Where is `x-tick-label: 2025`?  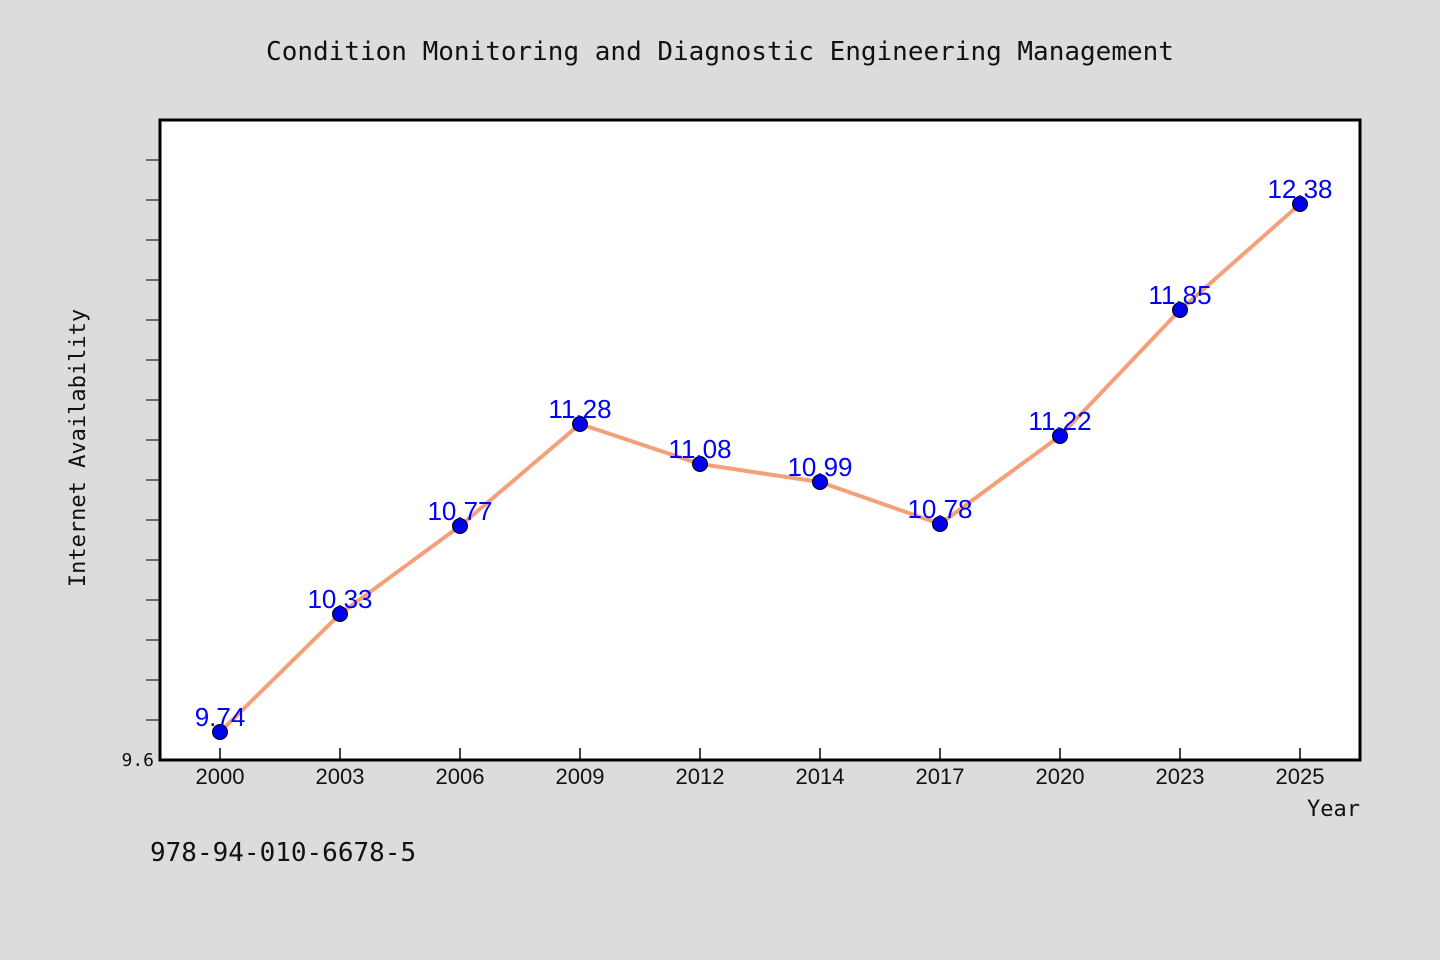 x-tick-label: 2025 is located at coordinates (1300, 776).